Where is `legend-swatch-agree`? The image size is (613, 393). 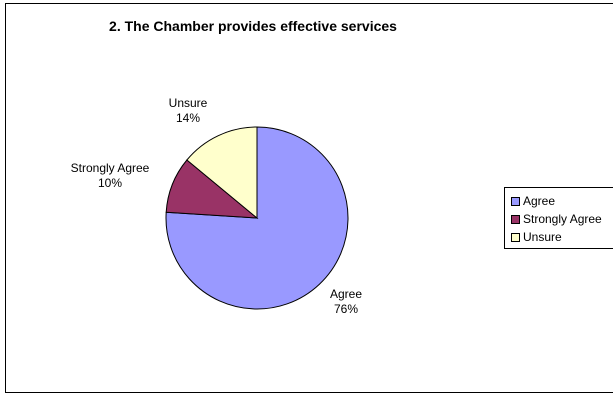 legend-swatch-agree is located at coordinates (515, 201).